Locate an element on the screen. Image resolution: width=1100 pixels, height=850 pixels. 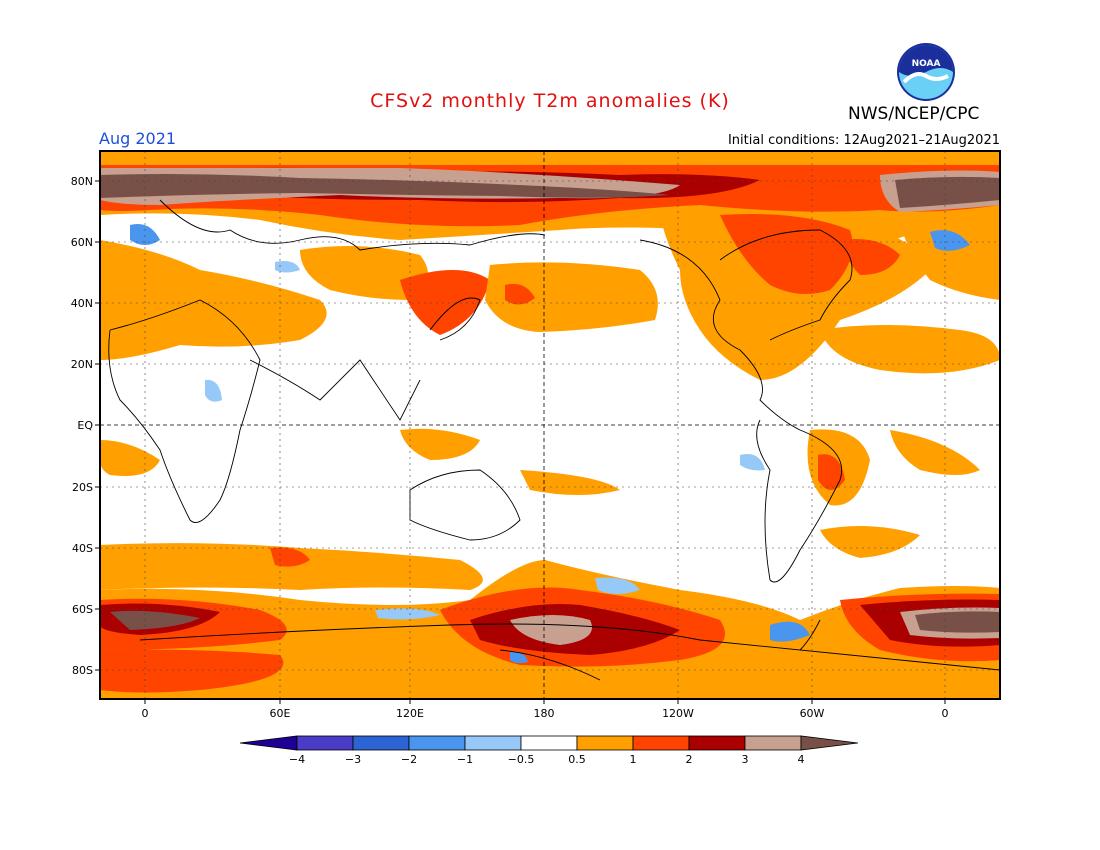
forecast-month: Aug 2021 is located at coordinates (138, 138).